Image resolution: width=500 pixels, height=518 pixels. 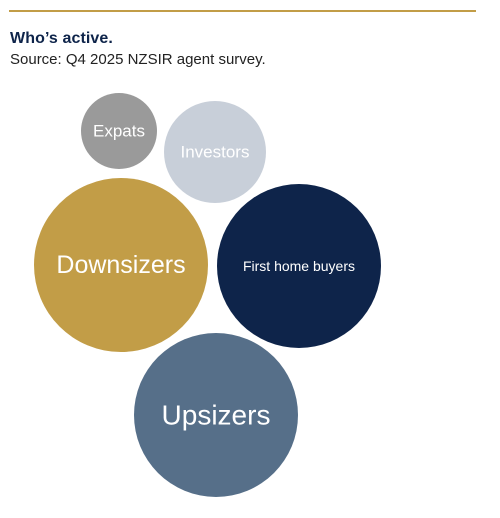 I want to click on bubble-expats, so click(x=119, y=131).